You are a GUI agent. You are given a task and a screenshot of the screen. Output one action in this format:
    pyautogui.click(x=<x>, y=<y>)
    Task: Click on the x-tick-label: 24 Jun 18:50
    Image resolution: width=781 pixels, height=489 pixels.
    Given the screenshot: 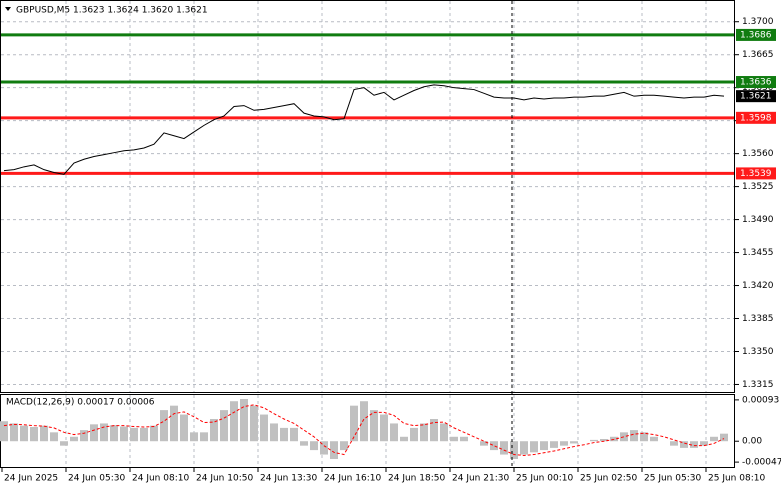 What is the action you would take?
    pyautogui.click(x=416, y=479)
    